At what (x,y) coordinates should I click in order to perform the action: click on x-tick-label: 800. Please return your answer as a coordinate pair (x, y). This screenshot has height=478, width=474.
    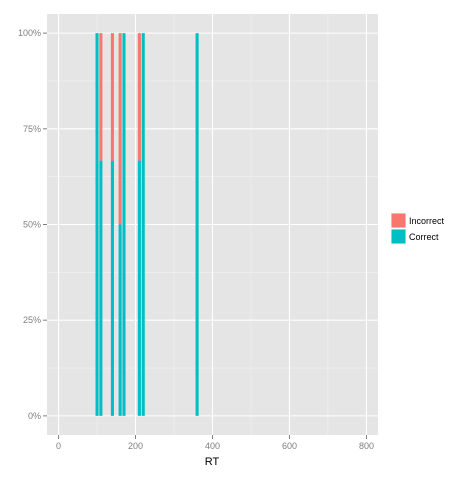
    Looking at the image, I should click on (366, 446).